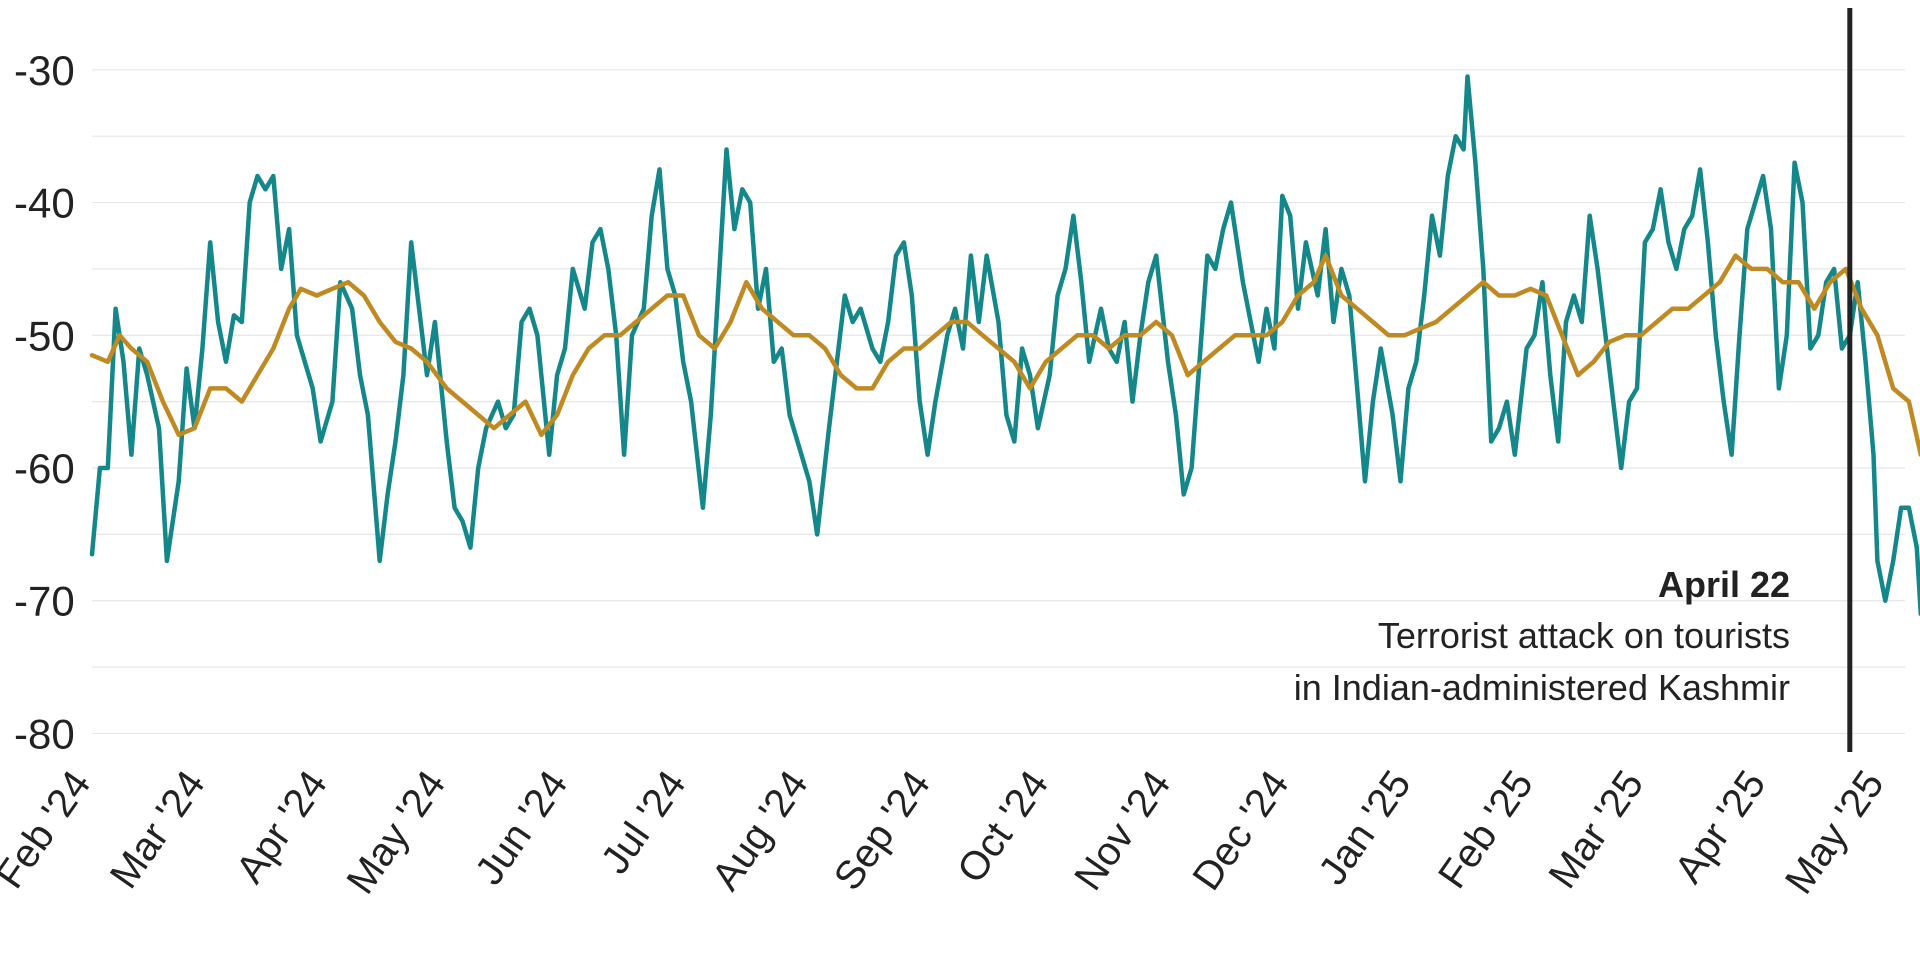 The height and width of the screenshot is (965, 1920). Describe the element at coordinates (1720, 827) in the screenshot. I see `x-tick-label: Apr '25` at that location.